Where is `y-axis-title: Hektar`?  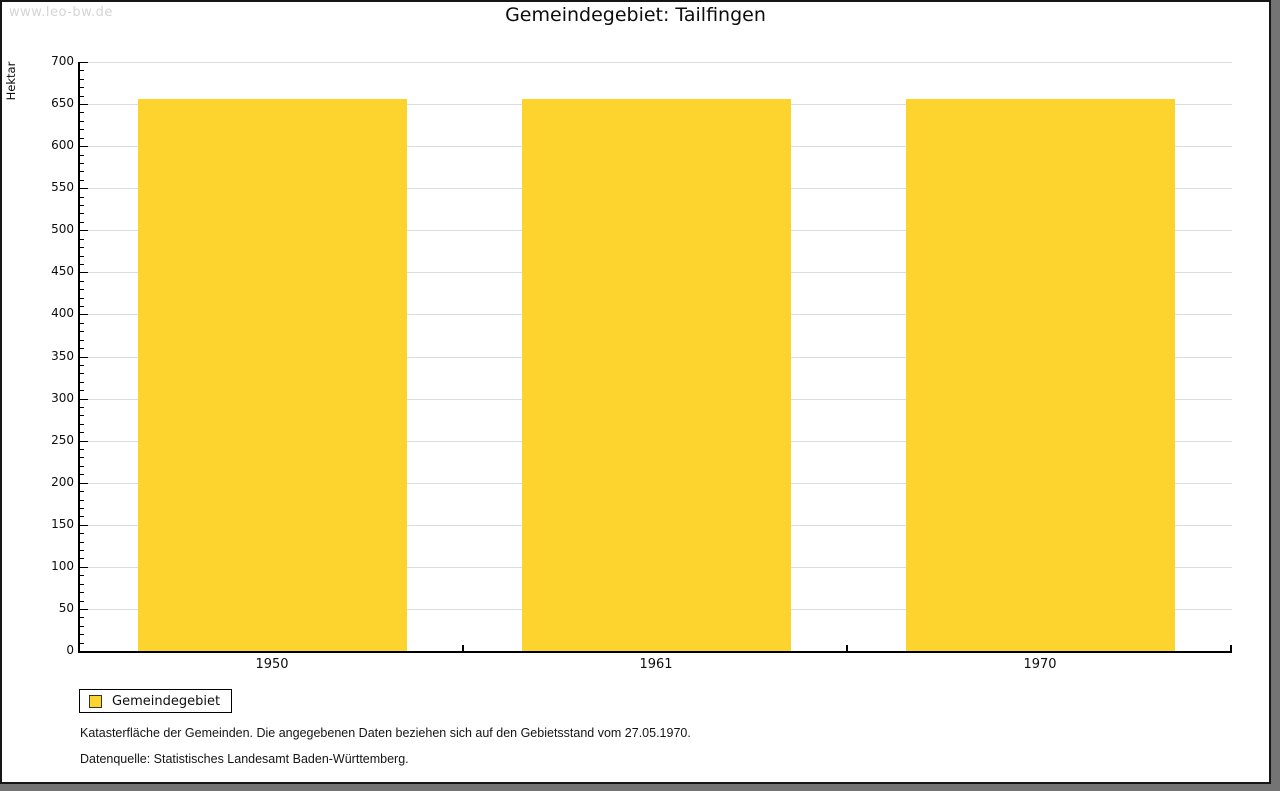
y-axis-title: Hektar is located at coordinates (11, 81).